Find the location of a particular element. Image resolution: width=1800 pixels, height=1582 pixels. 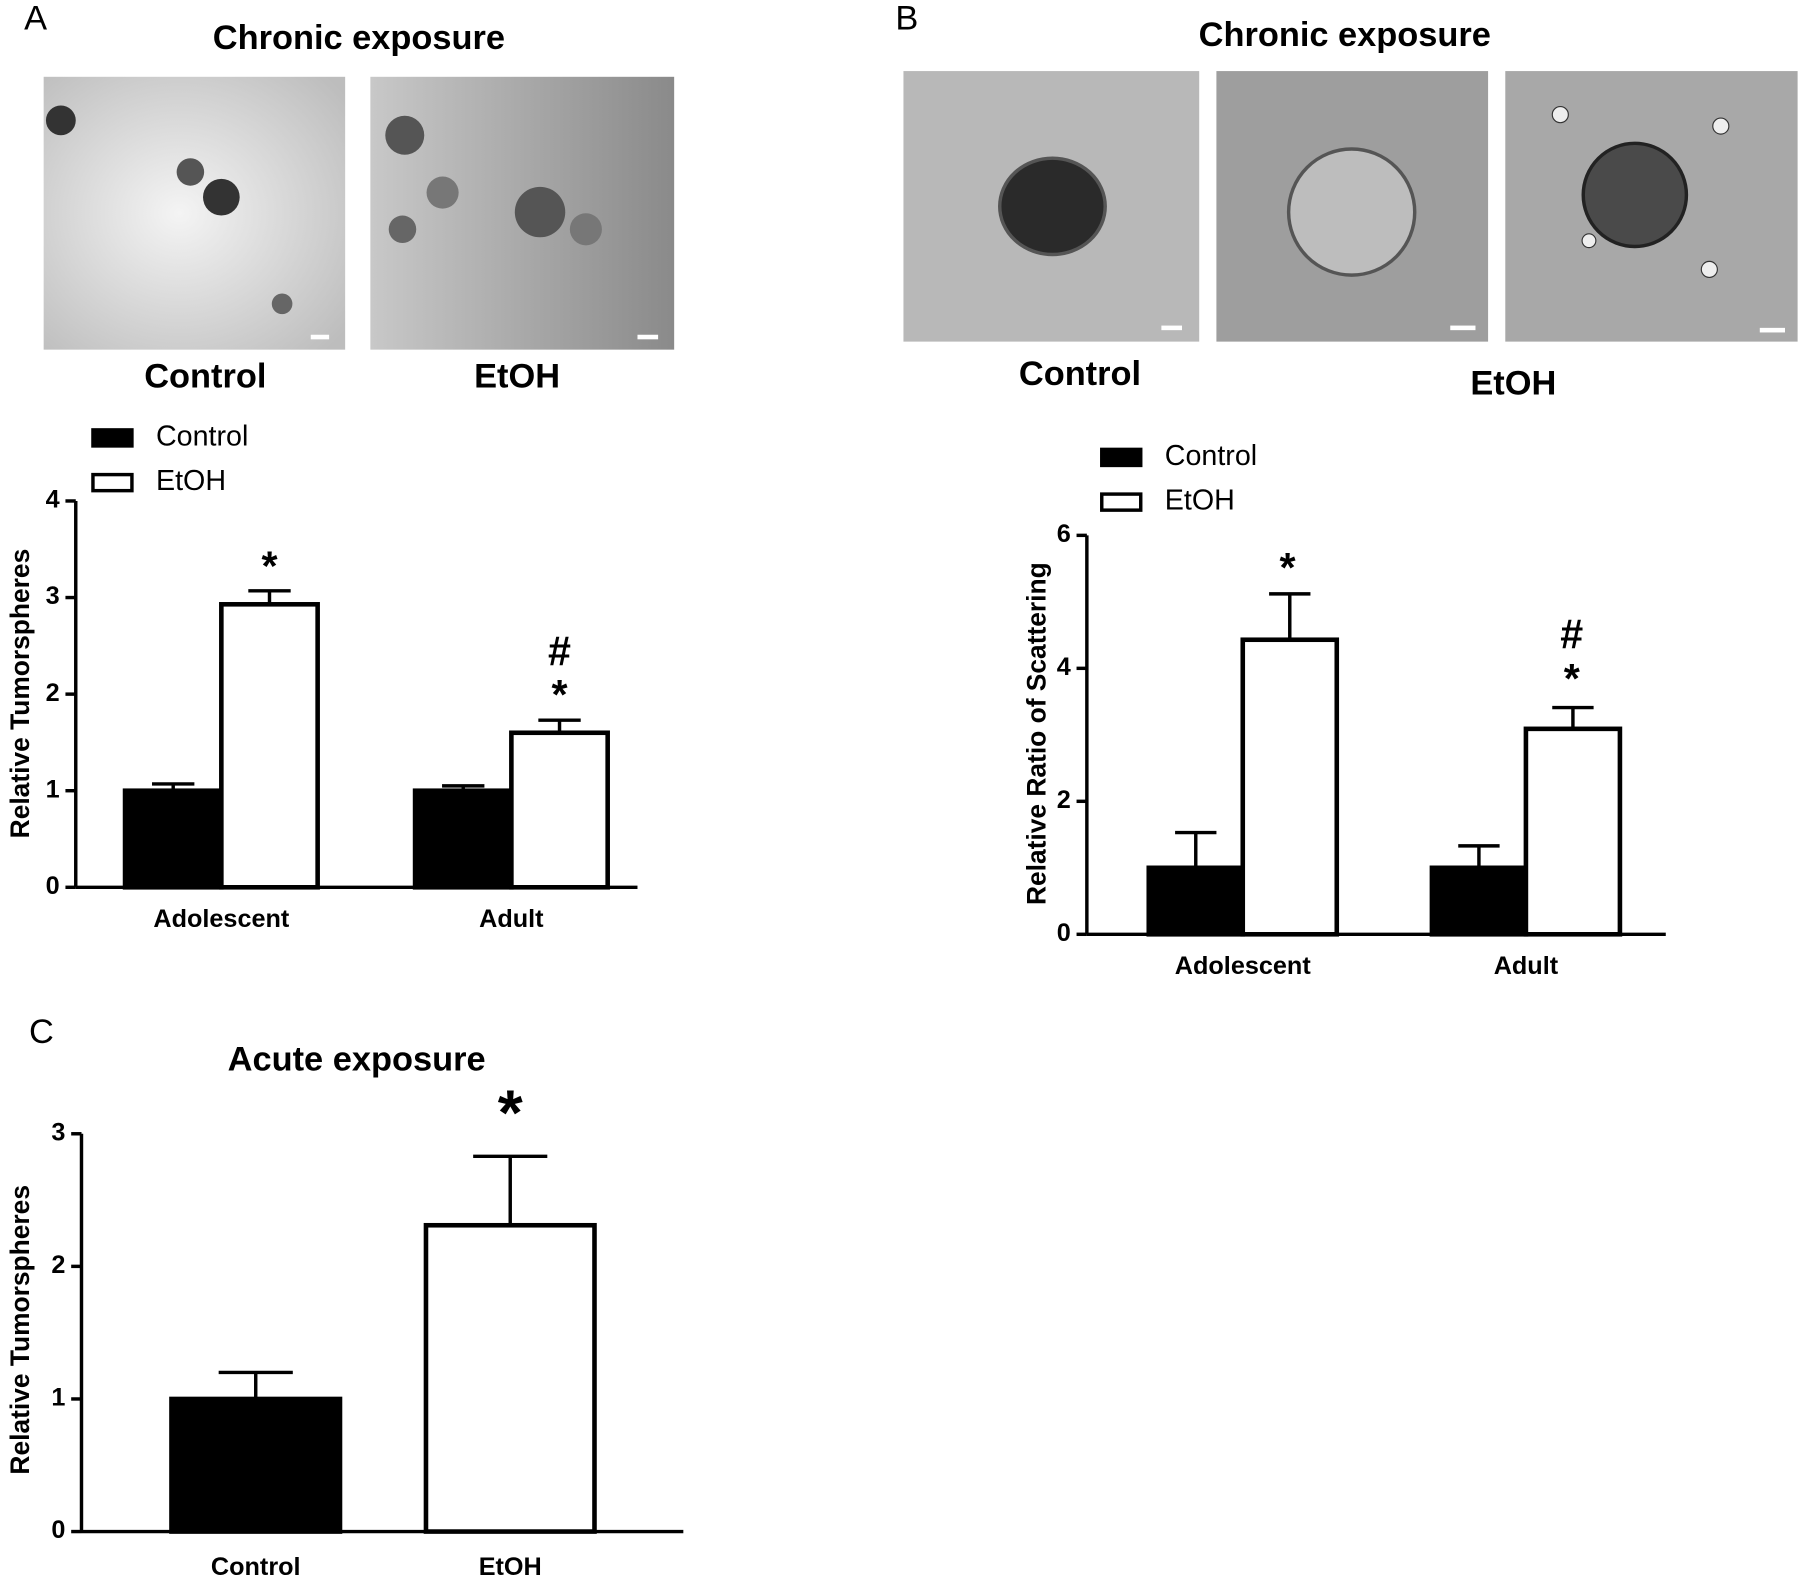

micrographs-a is located at coordinates (359, 213).